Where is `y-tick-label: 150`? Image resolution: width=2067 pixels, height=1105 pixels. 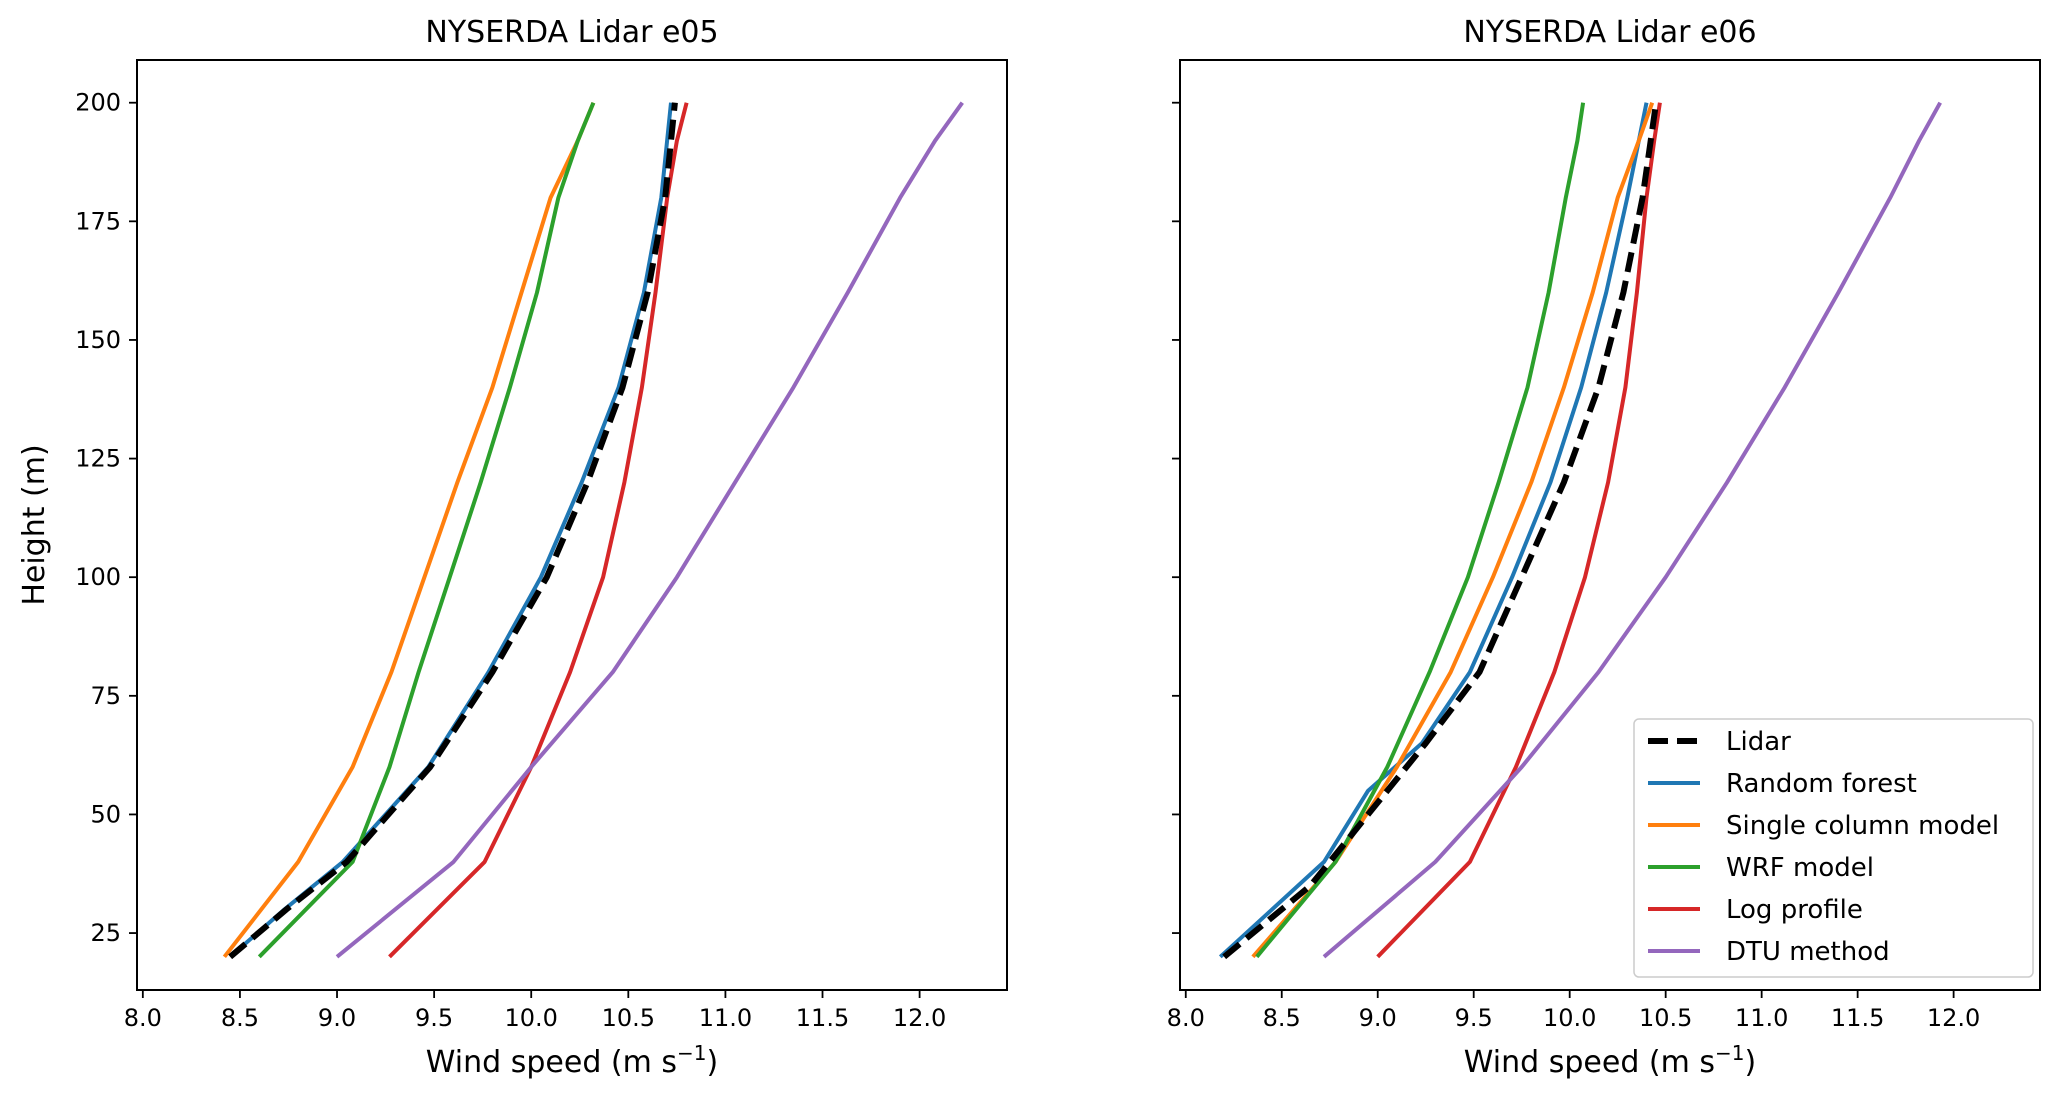
y-tick-label: 150 is located at coordinates (98, 340).